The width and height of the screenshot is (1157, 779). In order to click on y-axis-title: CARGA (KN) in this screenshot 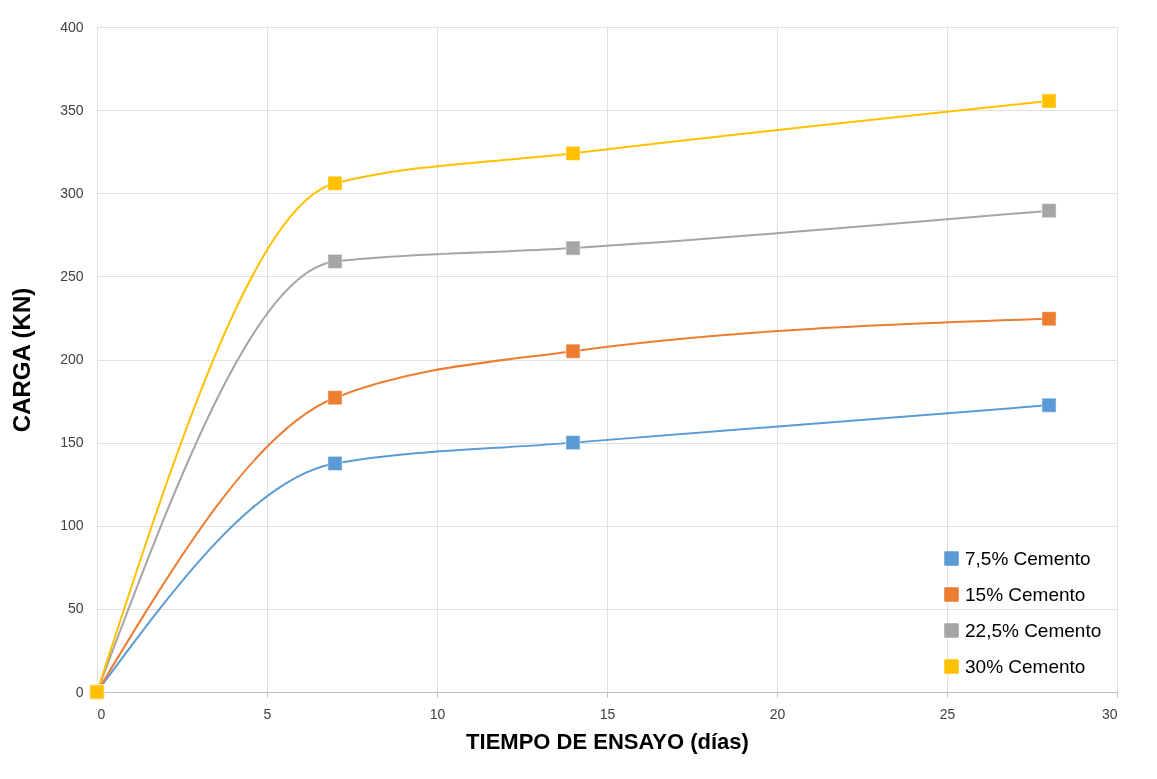, I will do `click(22, 360)`.